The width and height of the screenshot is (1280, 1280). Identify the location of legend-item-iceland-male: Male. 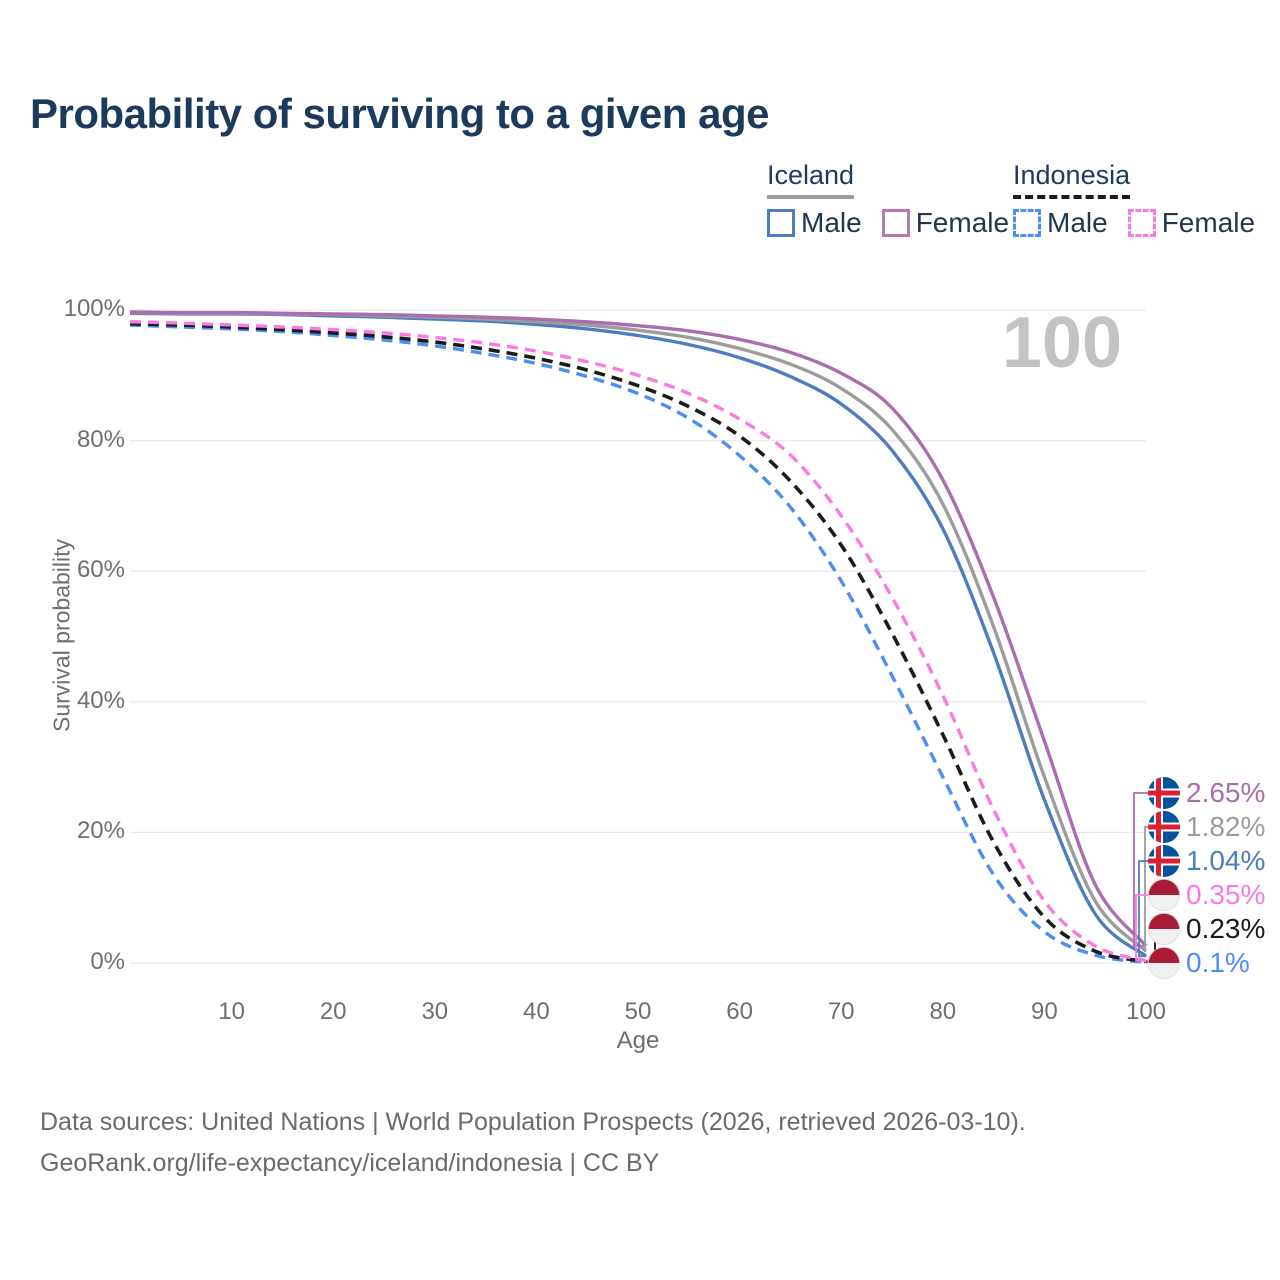
(814, 223).